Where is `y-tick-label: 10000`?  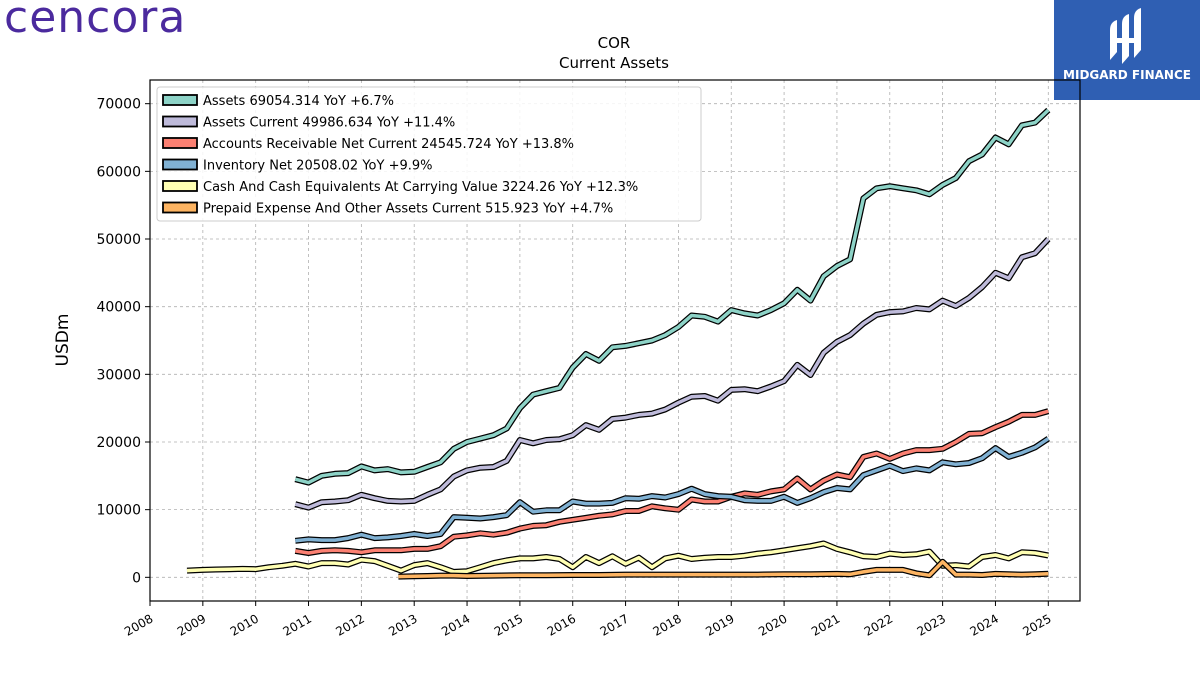
y-tick-label: 10000 is located at coordinates (118, 511).